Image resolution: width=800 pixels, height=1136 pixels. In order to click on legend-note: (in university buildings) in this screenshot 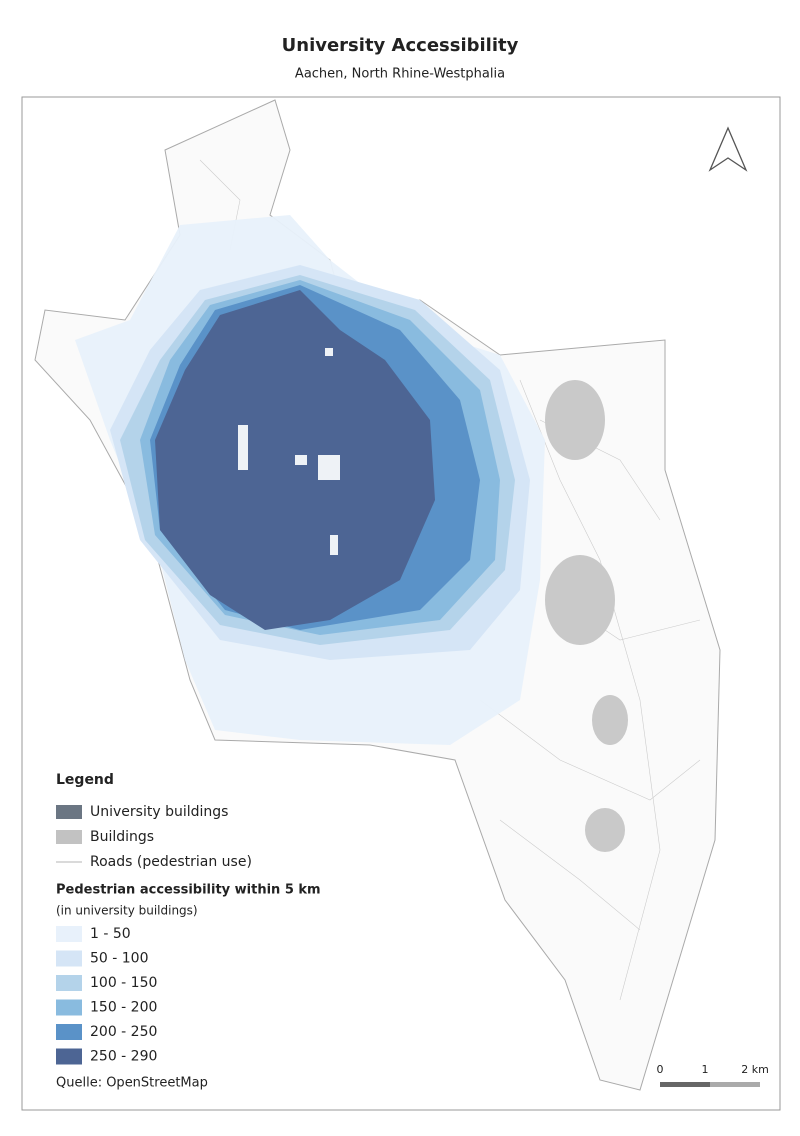, I will do `click(127, 911)`.